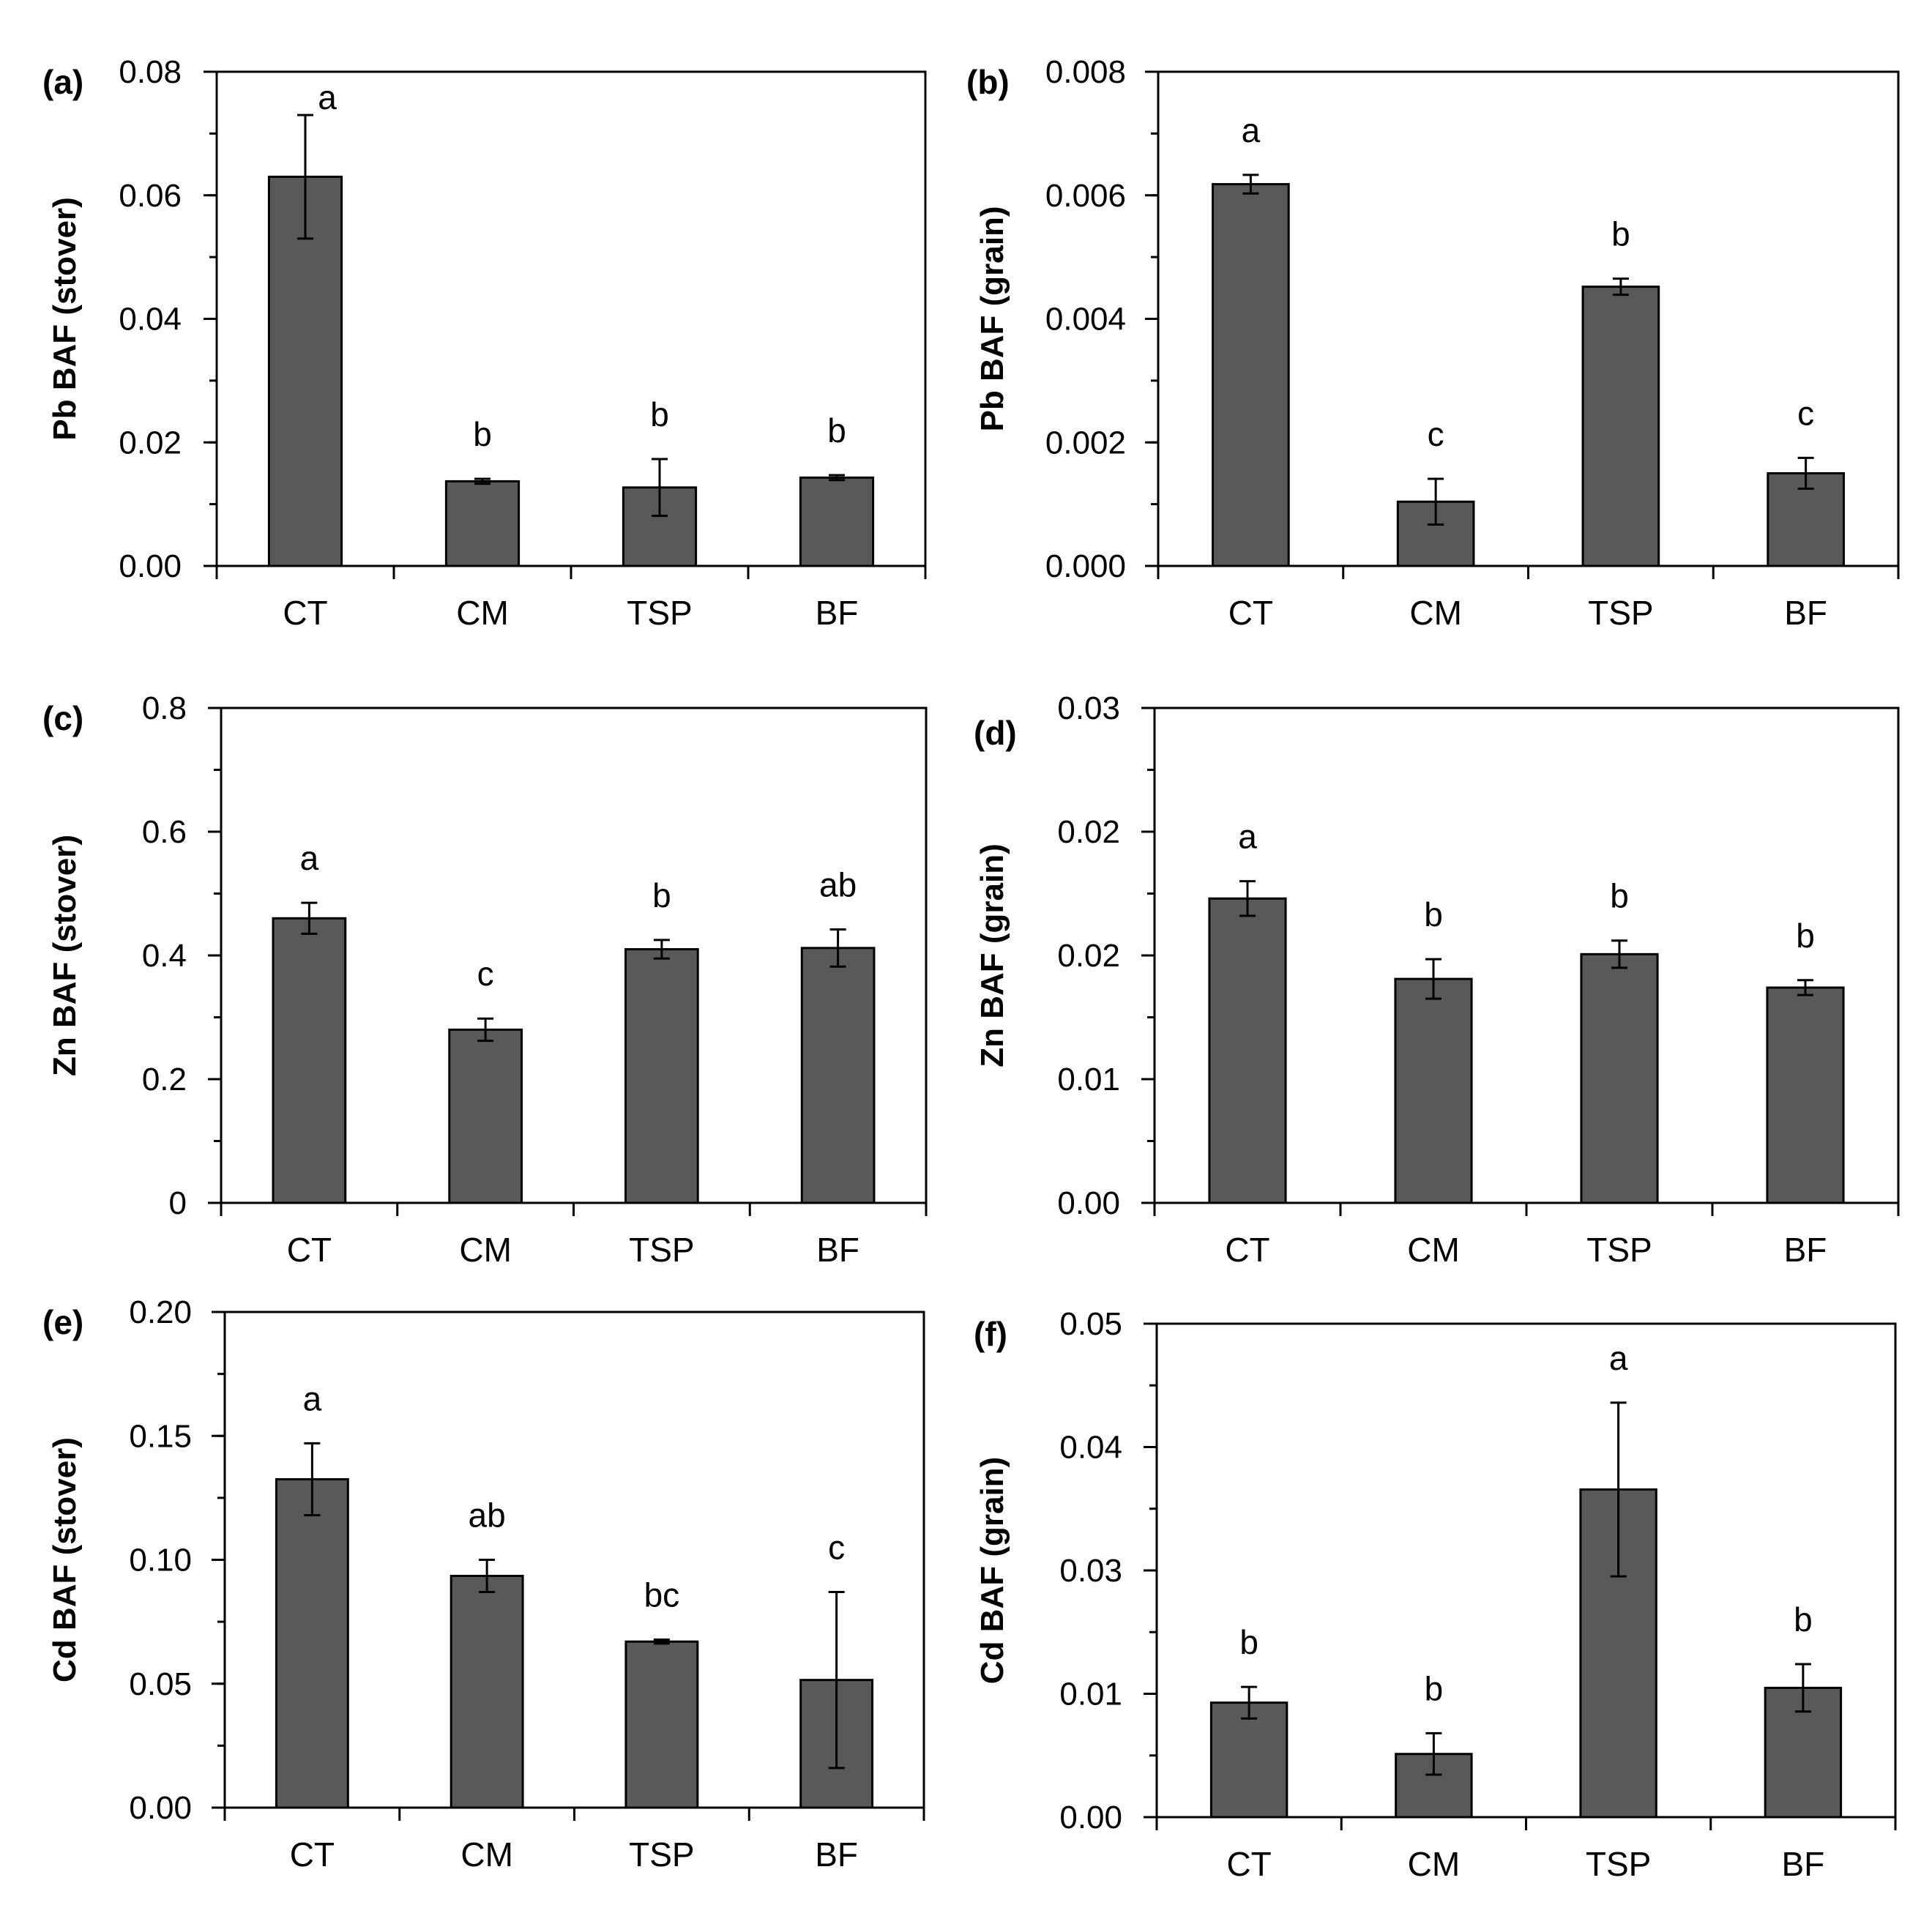  What do you see at coordinates (161, 1684) in the screenshot?
I see `panel-e-y-tick-label: 0.05` at bounding box center [161, 1684].